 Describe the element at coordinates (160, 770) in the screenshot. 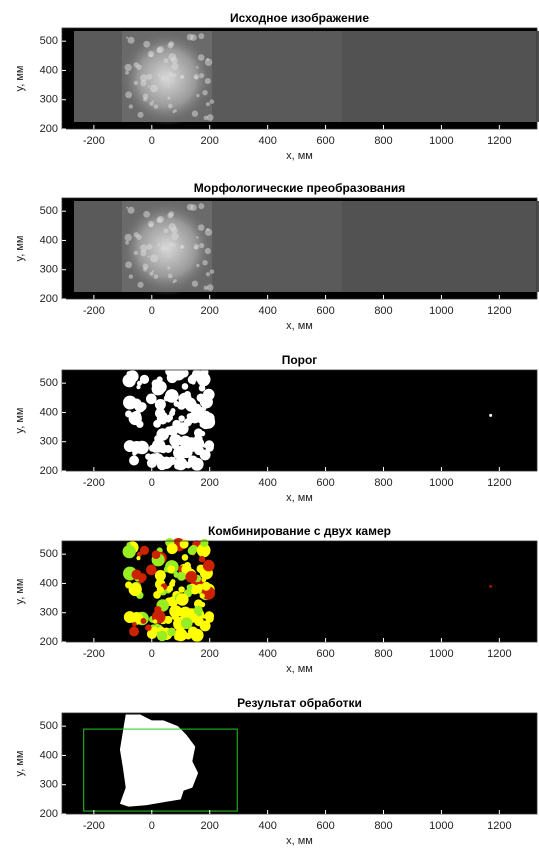

I see `bounding-box` at that location.